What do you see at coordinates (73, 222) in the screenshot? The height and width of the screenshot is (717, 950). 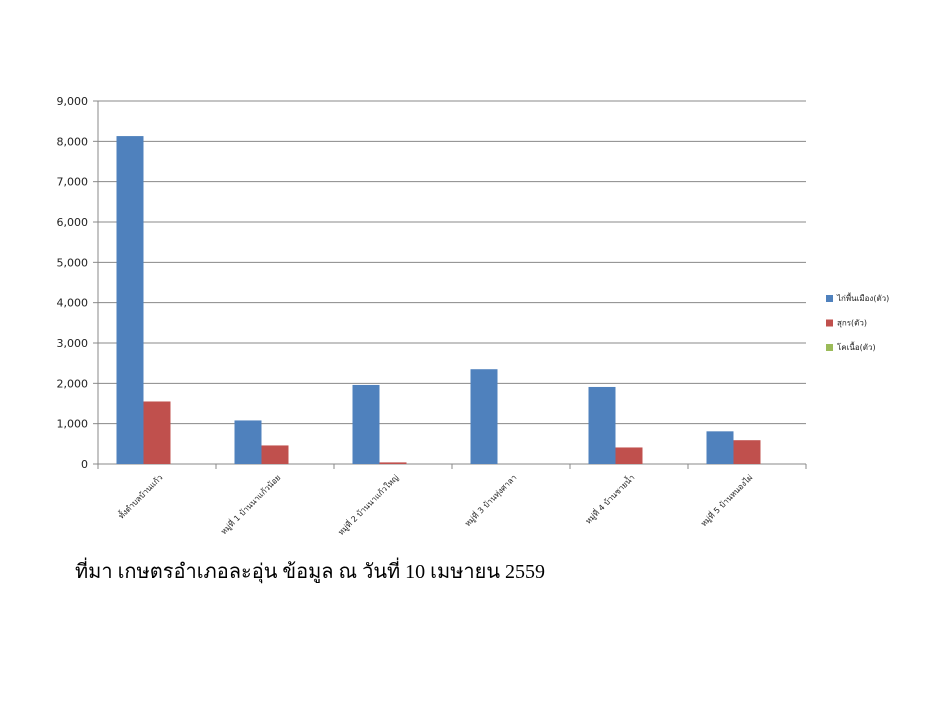 I see `y-tick-label: 6,000` at bounding box center [73, 222].